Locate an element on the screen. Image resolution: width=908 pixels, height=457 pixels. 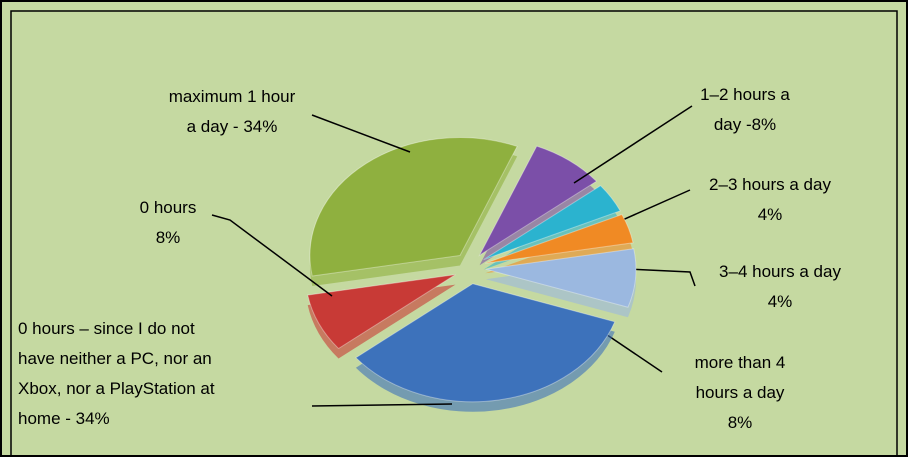
slice-label: more than 4 hours a day 8% is located at coordinates (740, 392).